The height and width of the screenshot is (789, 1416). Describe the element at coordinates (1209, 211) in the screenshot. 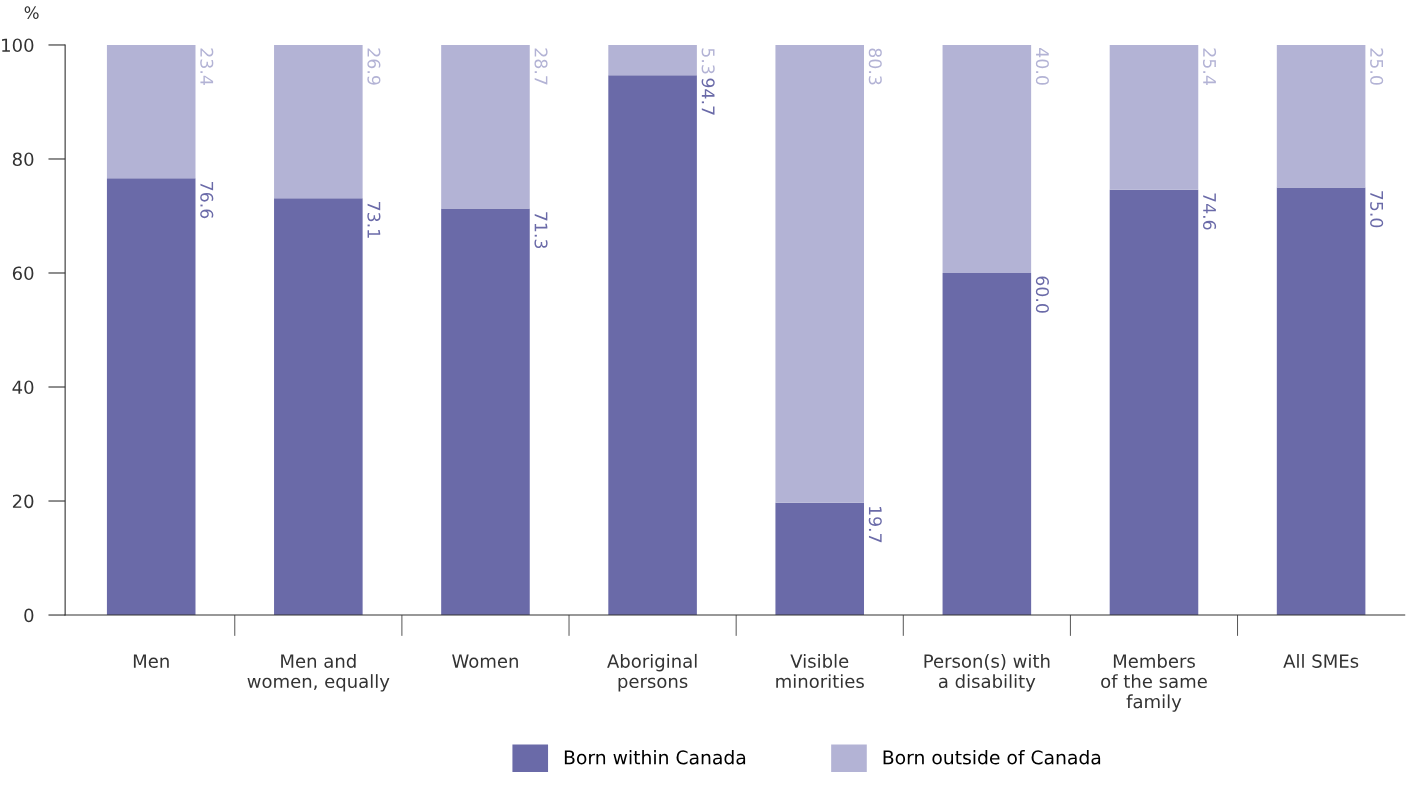

I see `data-label: 74.6` at that location.